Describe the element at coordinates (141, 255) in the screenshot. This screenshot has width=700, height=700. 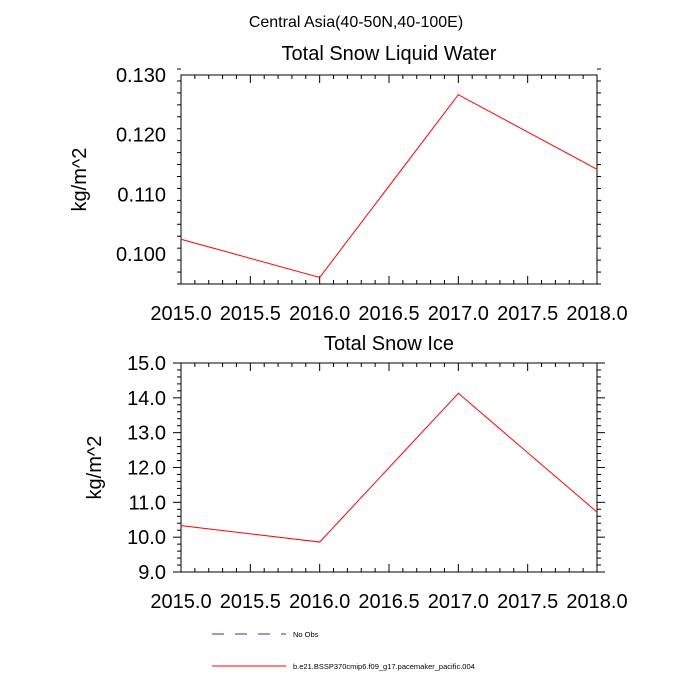
I see `y-tick-label: 0.100` at that location.